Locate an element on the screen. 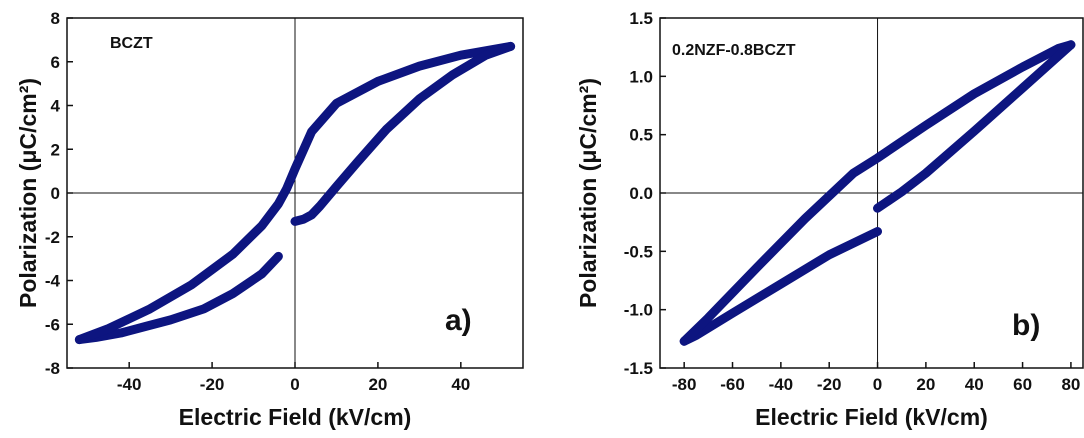  panel-label: a) is located at coordinates (458, 320).